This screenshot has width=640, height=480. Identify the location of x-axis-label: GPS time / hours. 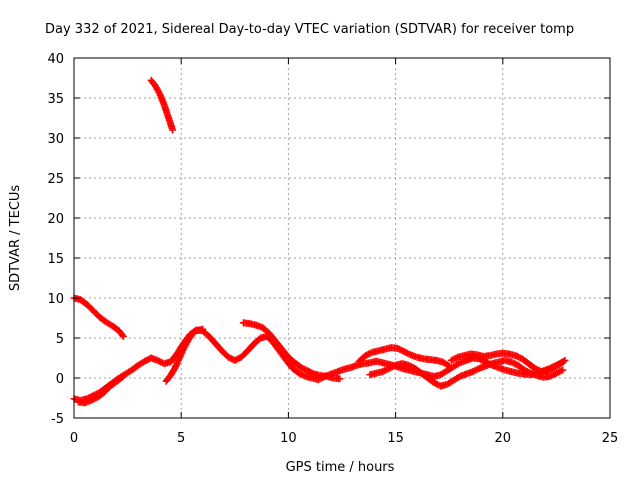
(340, 467).